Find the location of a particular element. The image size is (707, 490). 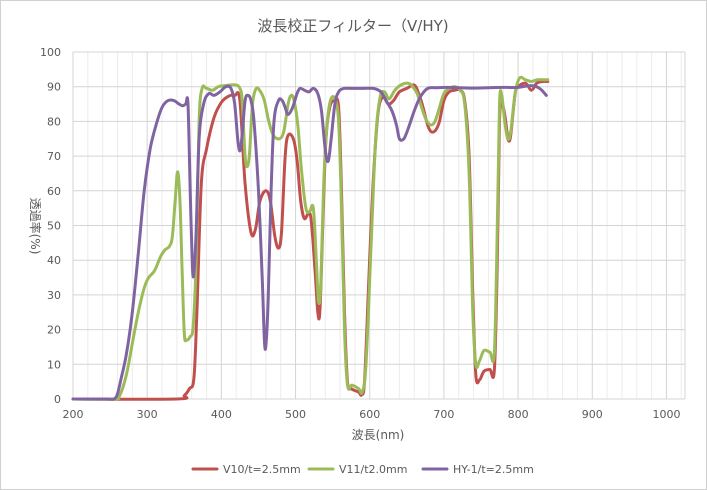

y-tick-label: 80 is located at coordinates (54, 121).